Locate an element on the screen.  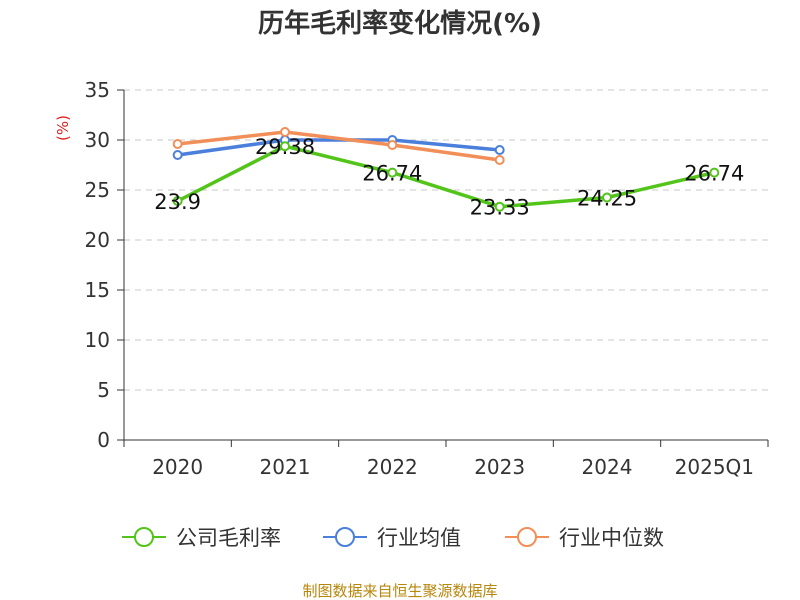
y-tick-label: 10 is located at coordinates (97, 340).